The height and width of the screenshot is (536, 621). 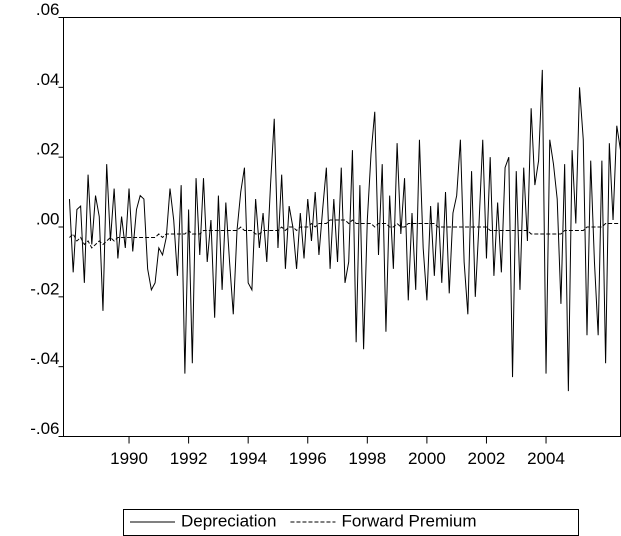 I want to click on x-tick-label: 2002, so click(x=487, y=458).